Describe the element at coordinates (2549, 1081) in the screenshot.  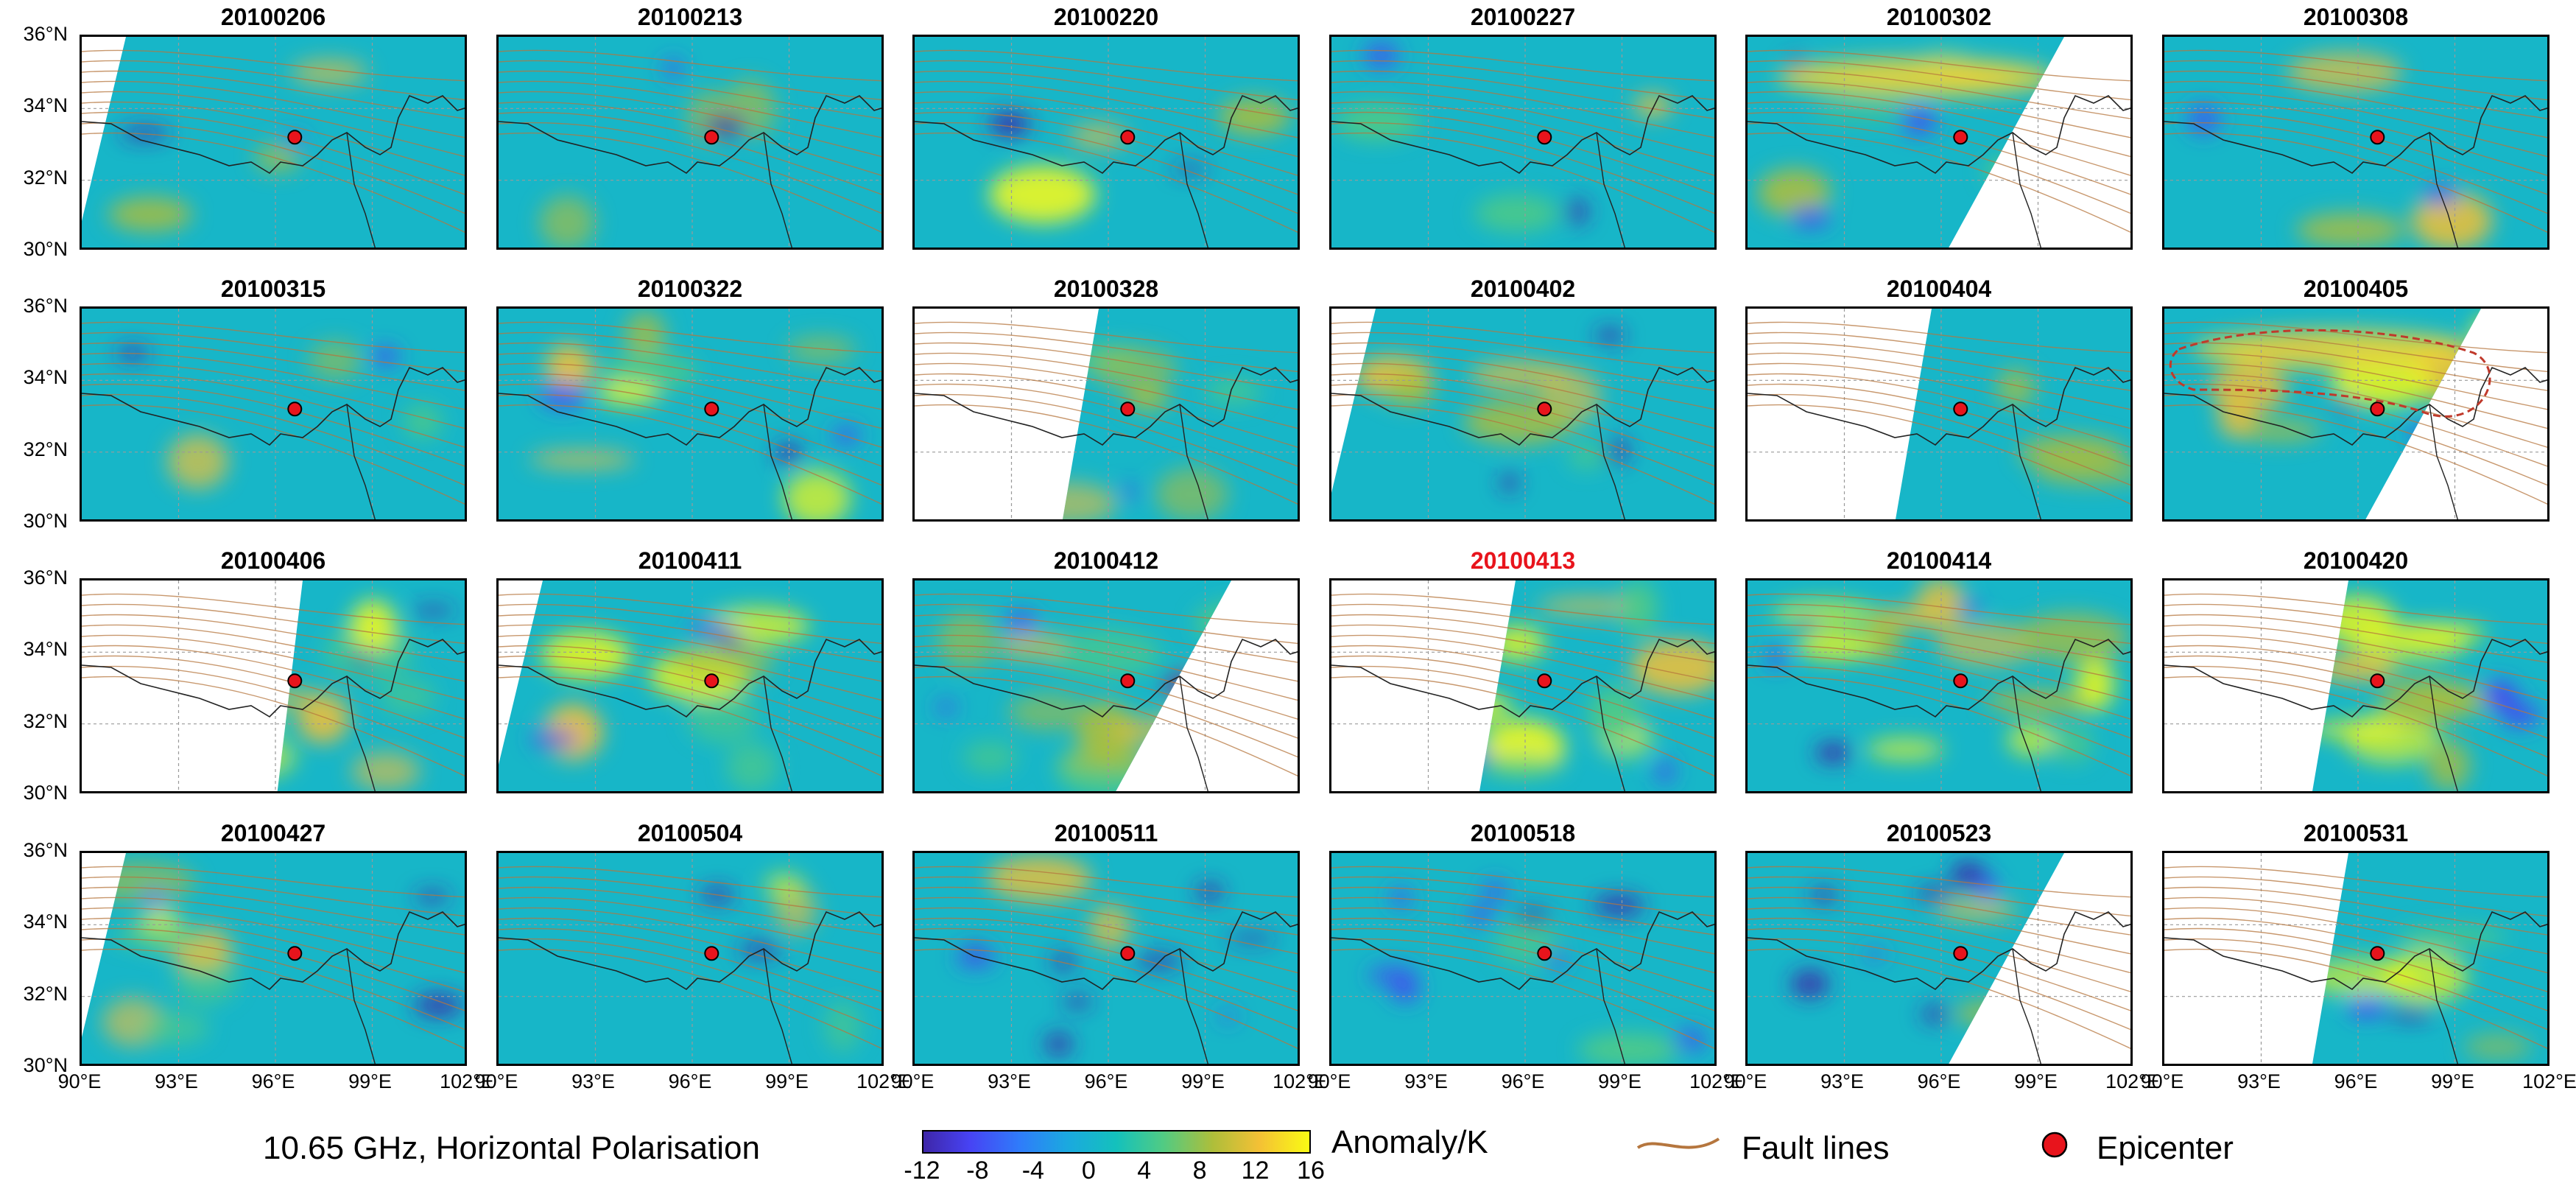
I see `lon-tick-label: 102°E` at that location.